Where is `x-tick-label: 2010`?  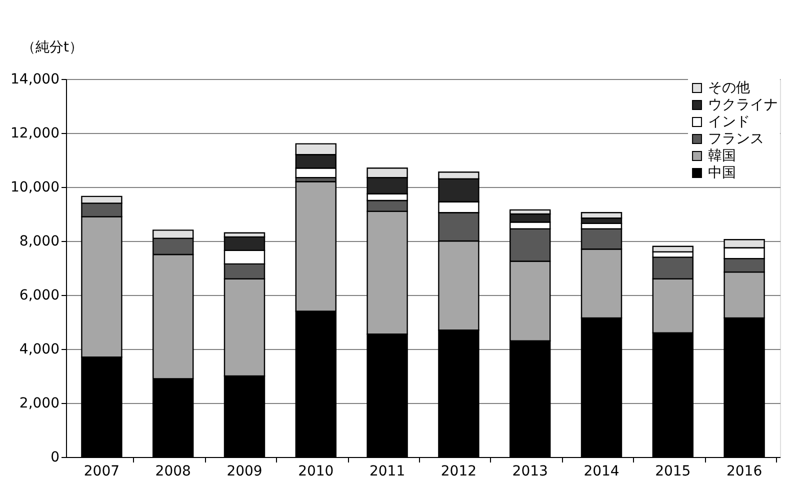
x-tick-label: 2010 is located at coordinates (316, 472).